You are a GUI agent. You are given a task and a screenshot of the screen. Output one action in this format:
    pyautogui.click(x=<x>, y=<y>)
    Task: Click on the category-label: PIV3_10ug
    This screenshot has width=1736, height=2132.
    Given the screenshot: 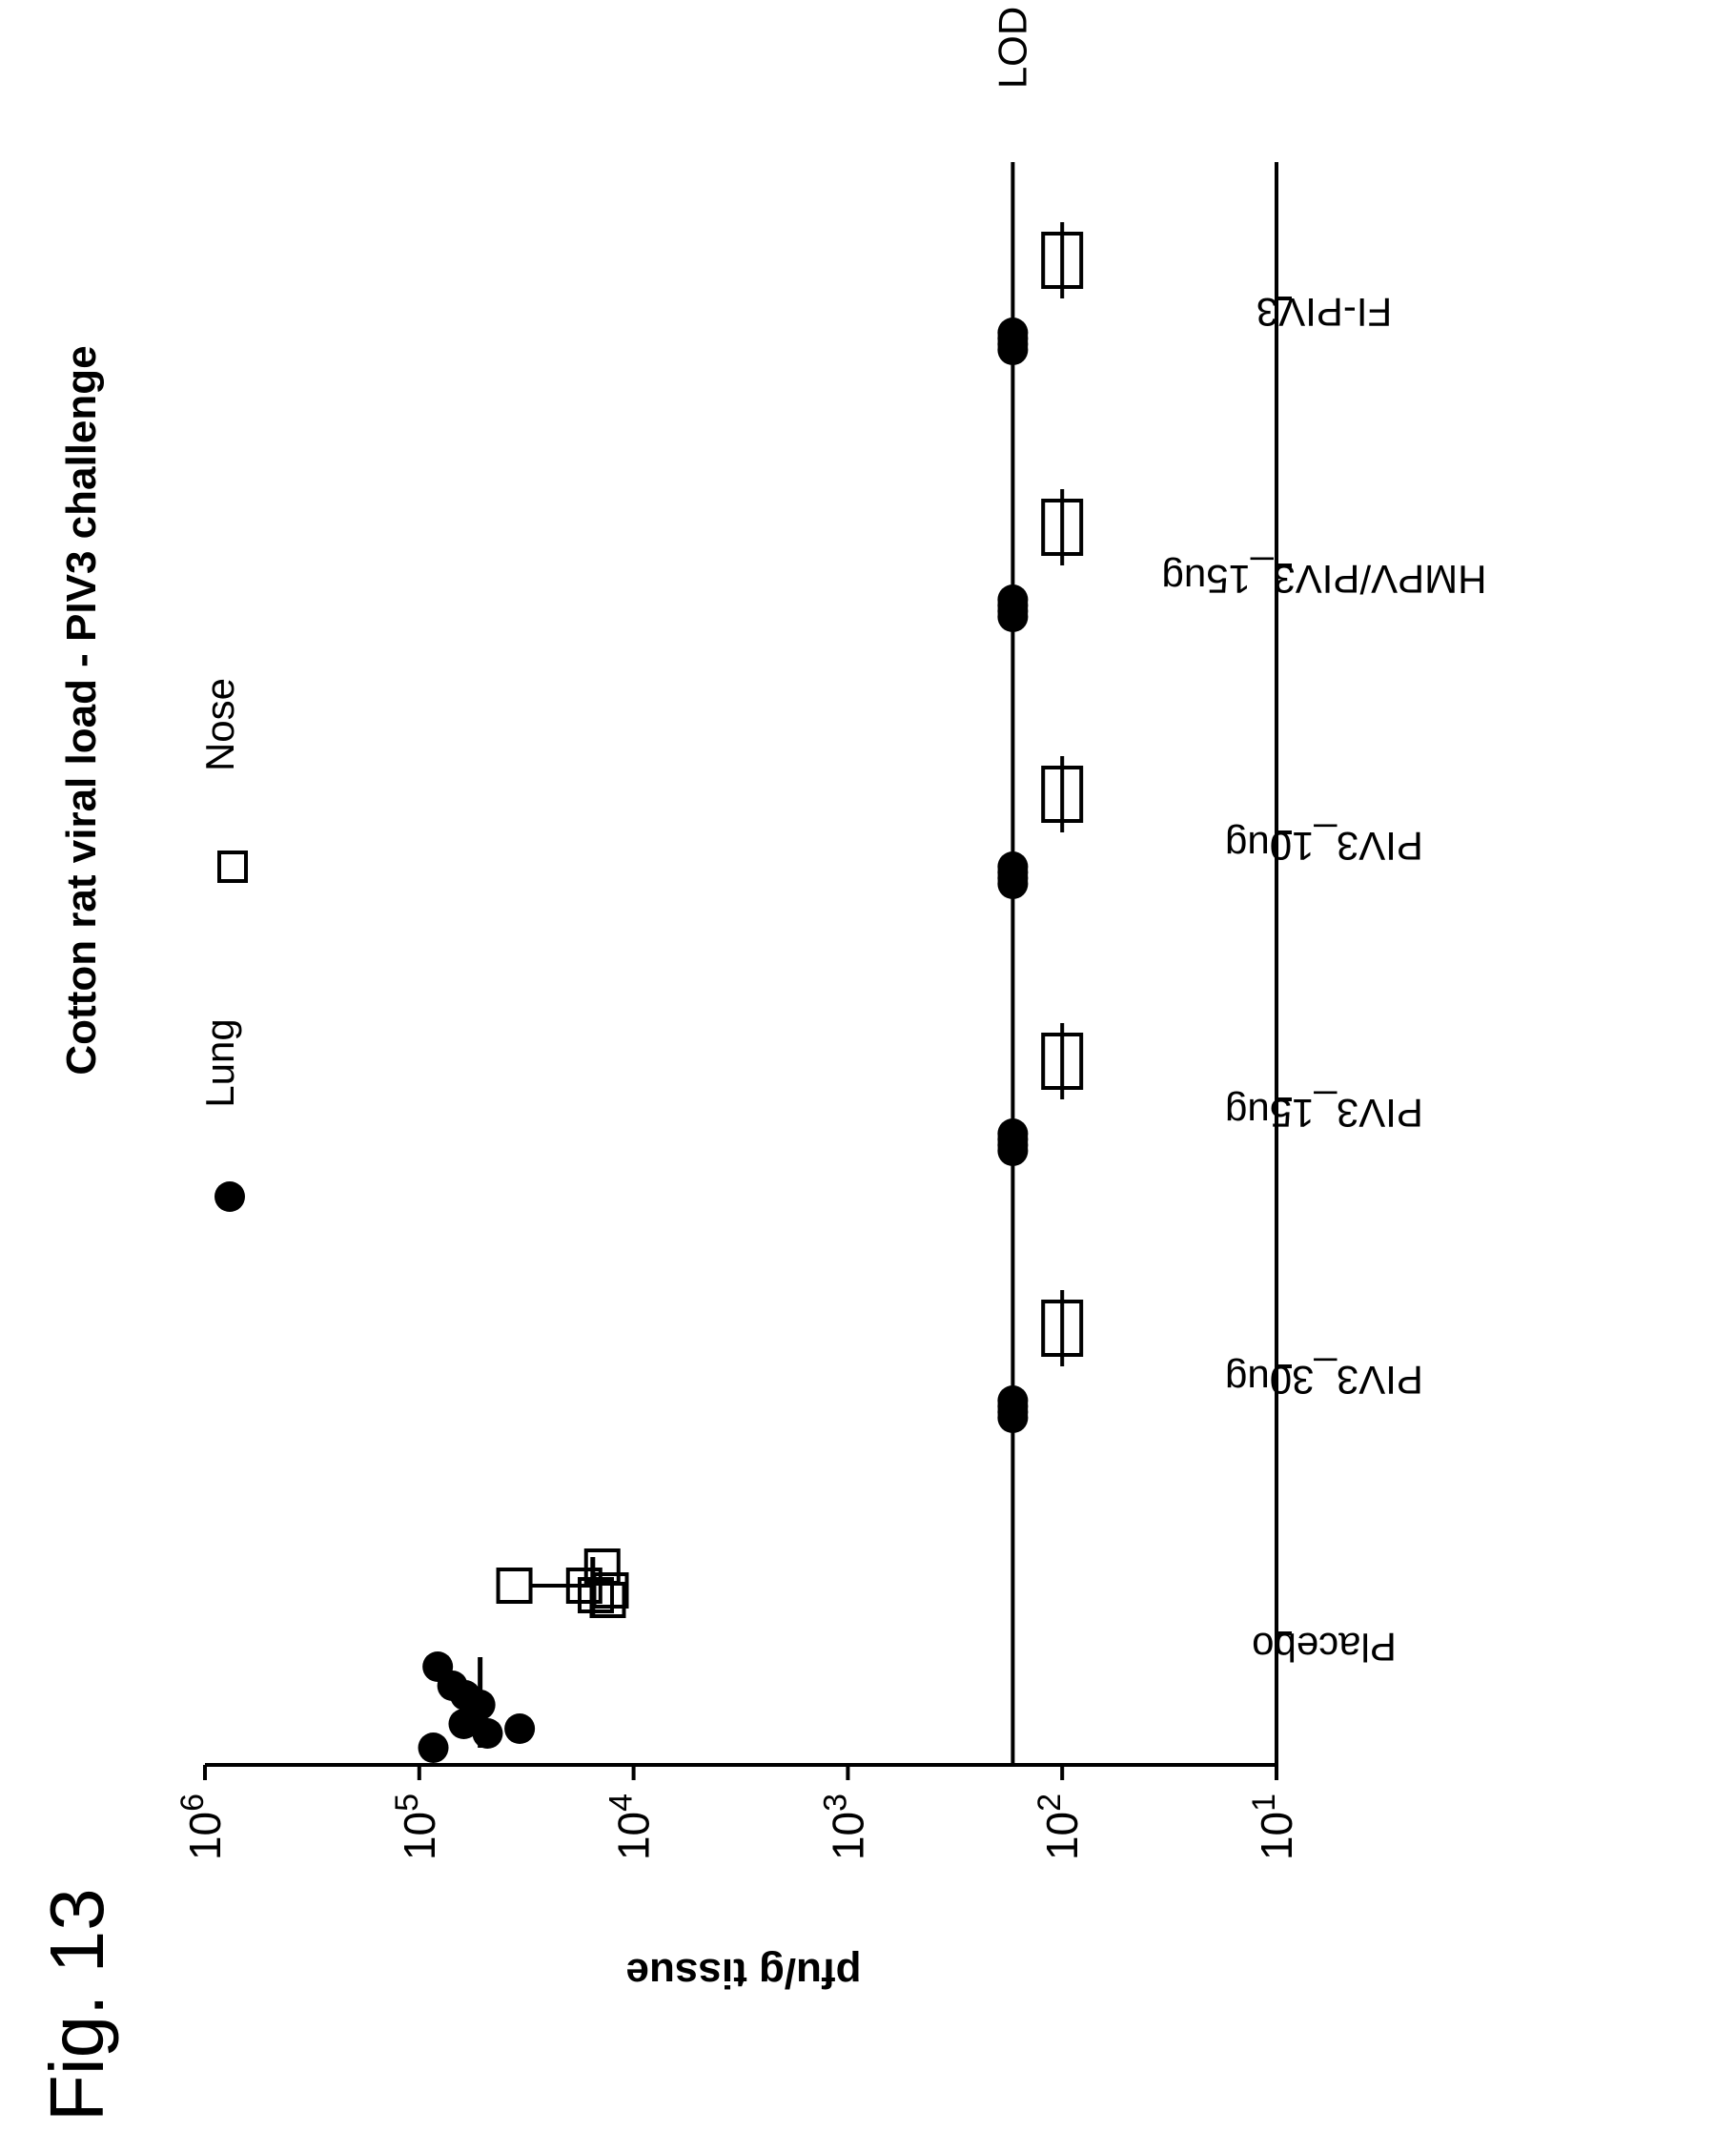 What is the action you would take?
    pyautogui.click(x=1324, y=847)
    